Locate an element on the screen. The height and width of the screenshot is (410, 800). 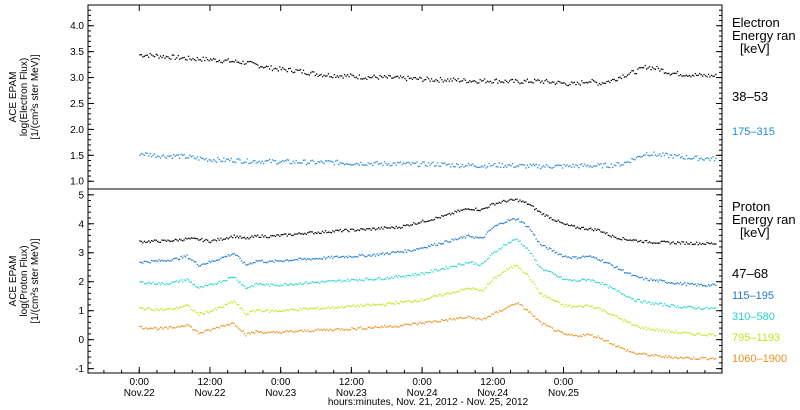
x-tick-label: 12:00 is located at coordinates (351, 382).